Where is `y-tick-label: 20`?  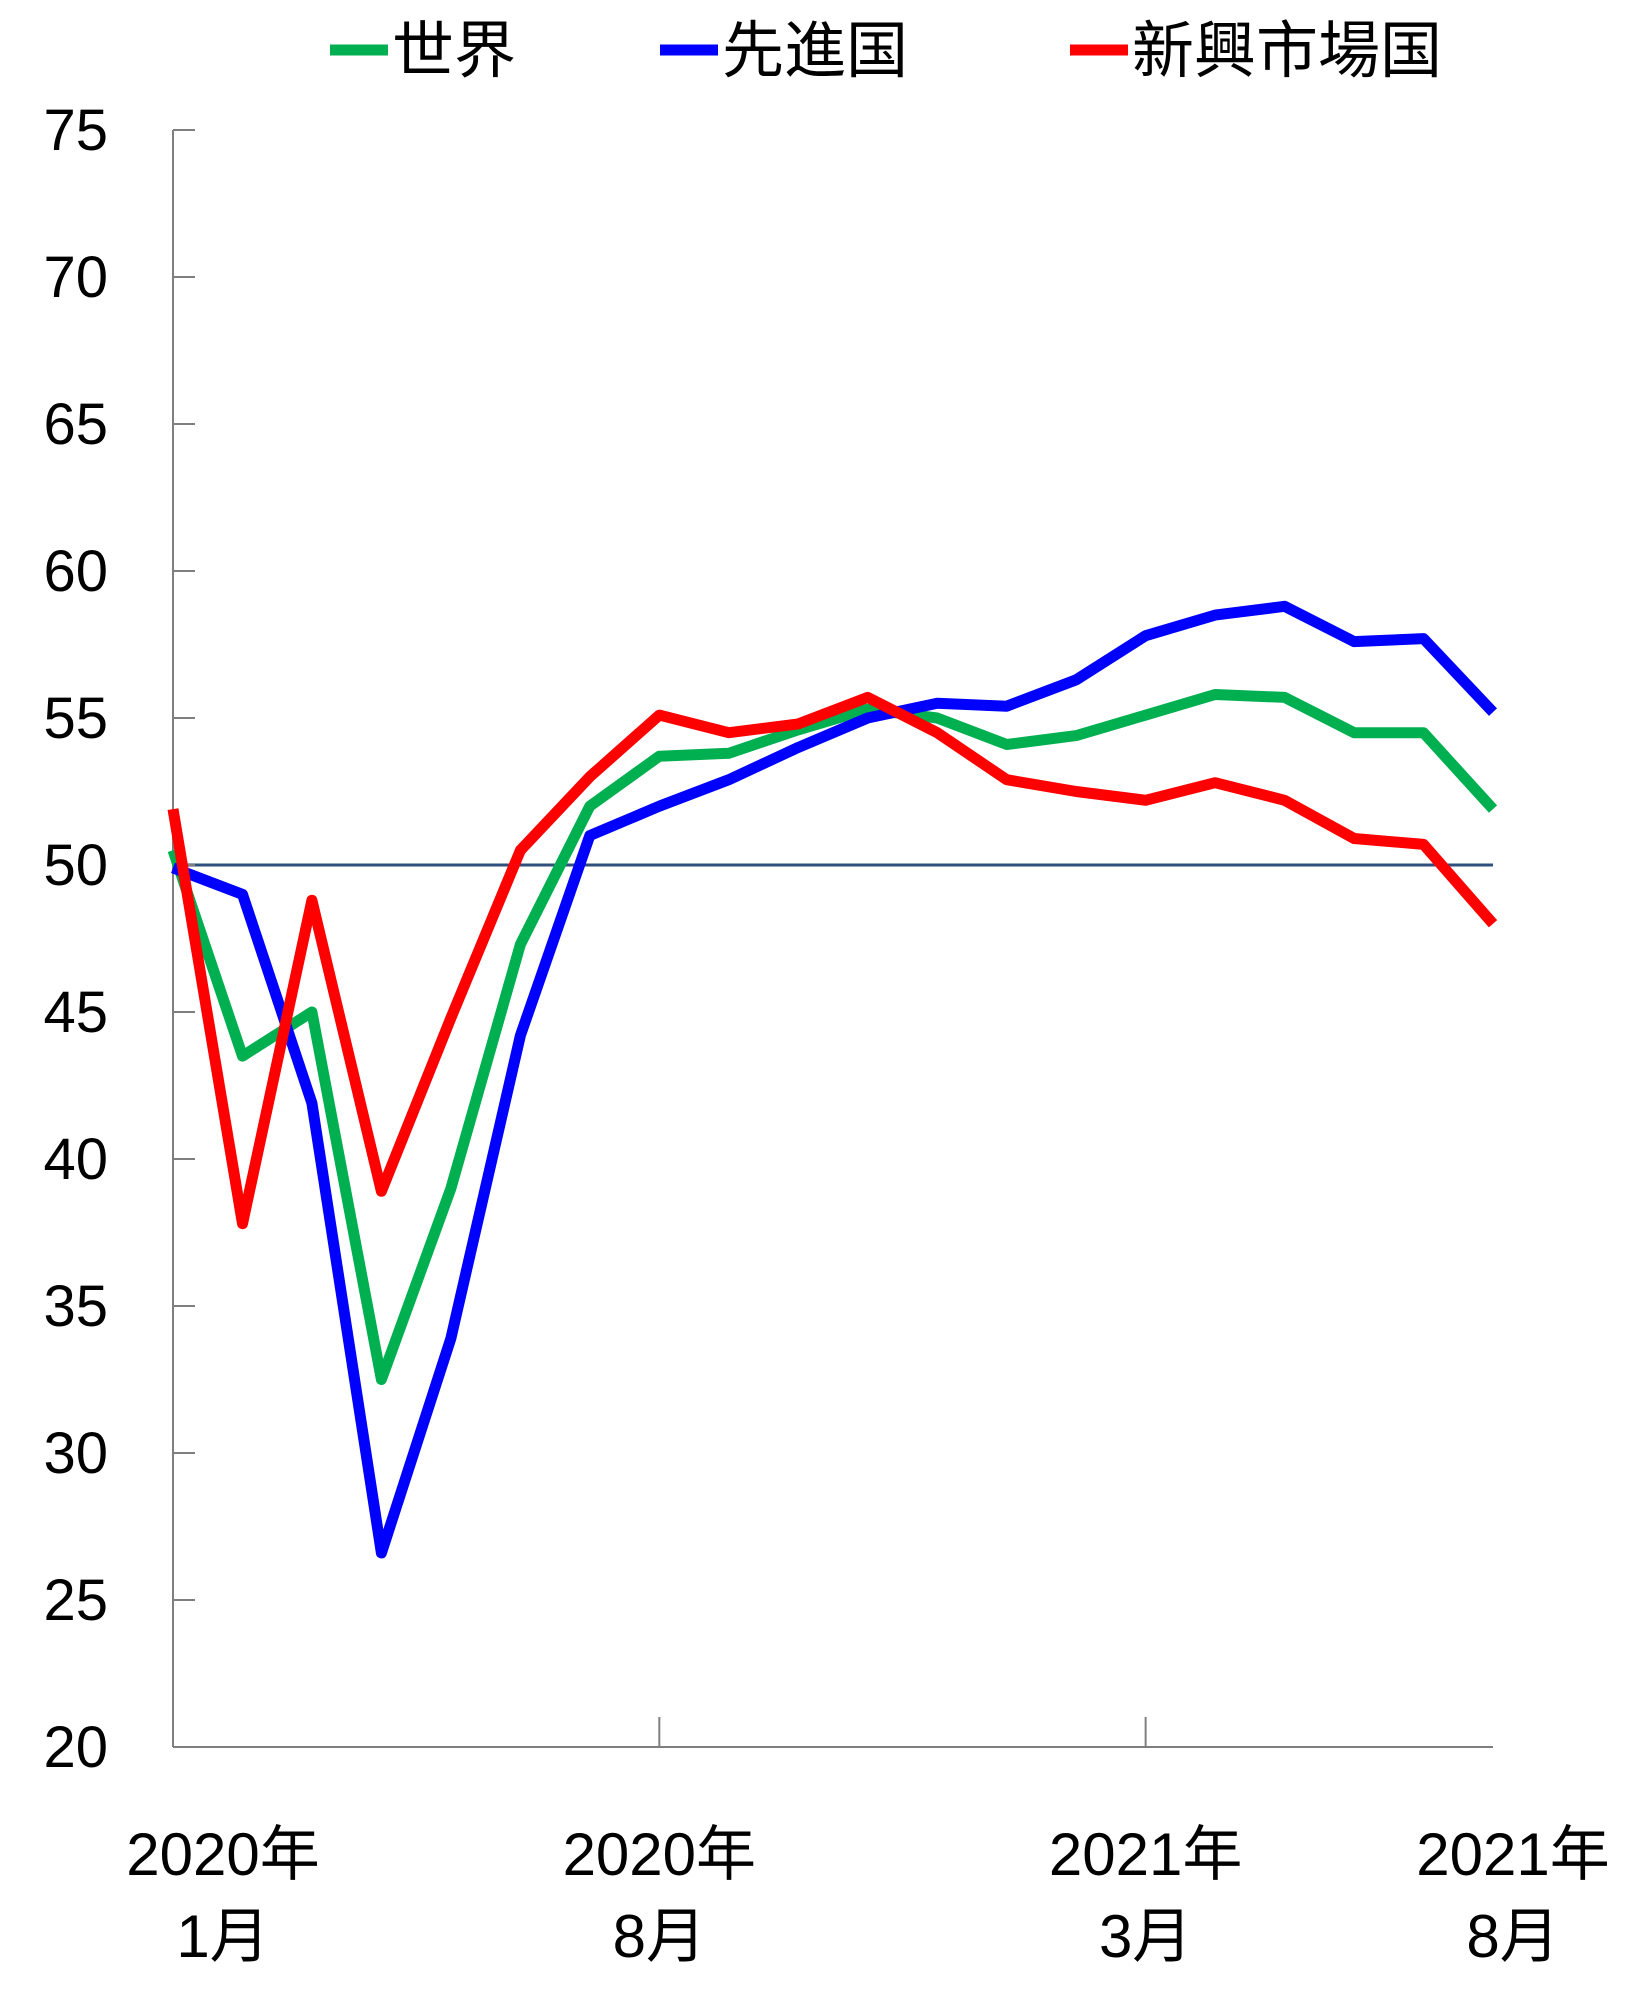 y-tick-label: 20 is located at coordinates (75, 1747).